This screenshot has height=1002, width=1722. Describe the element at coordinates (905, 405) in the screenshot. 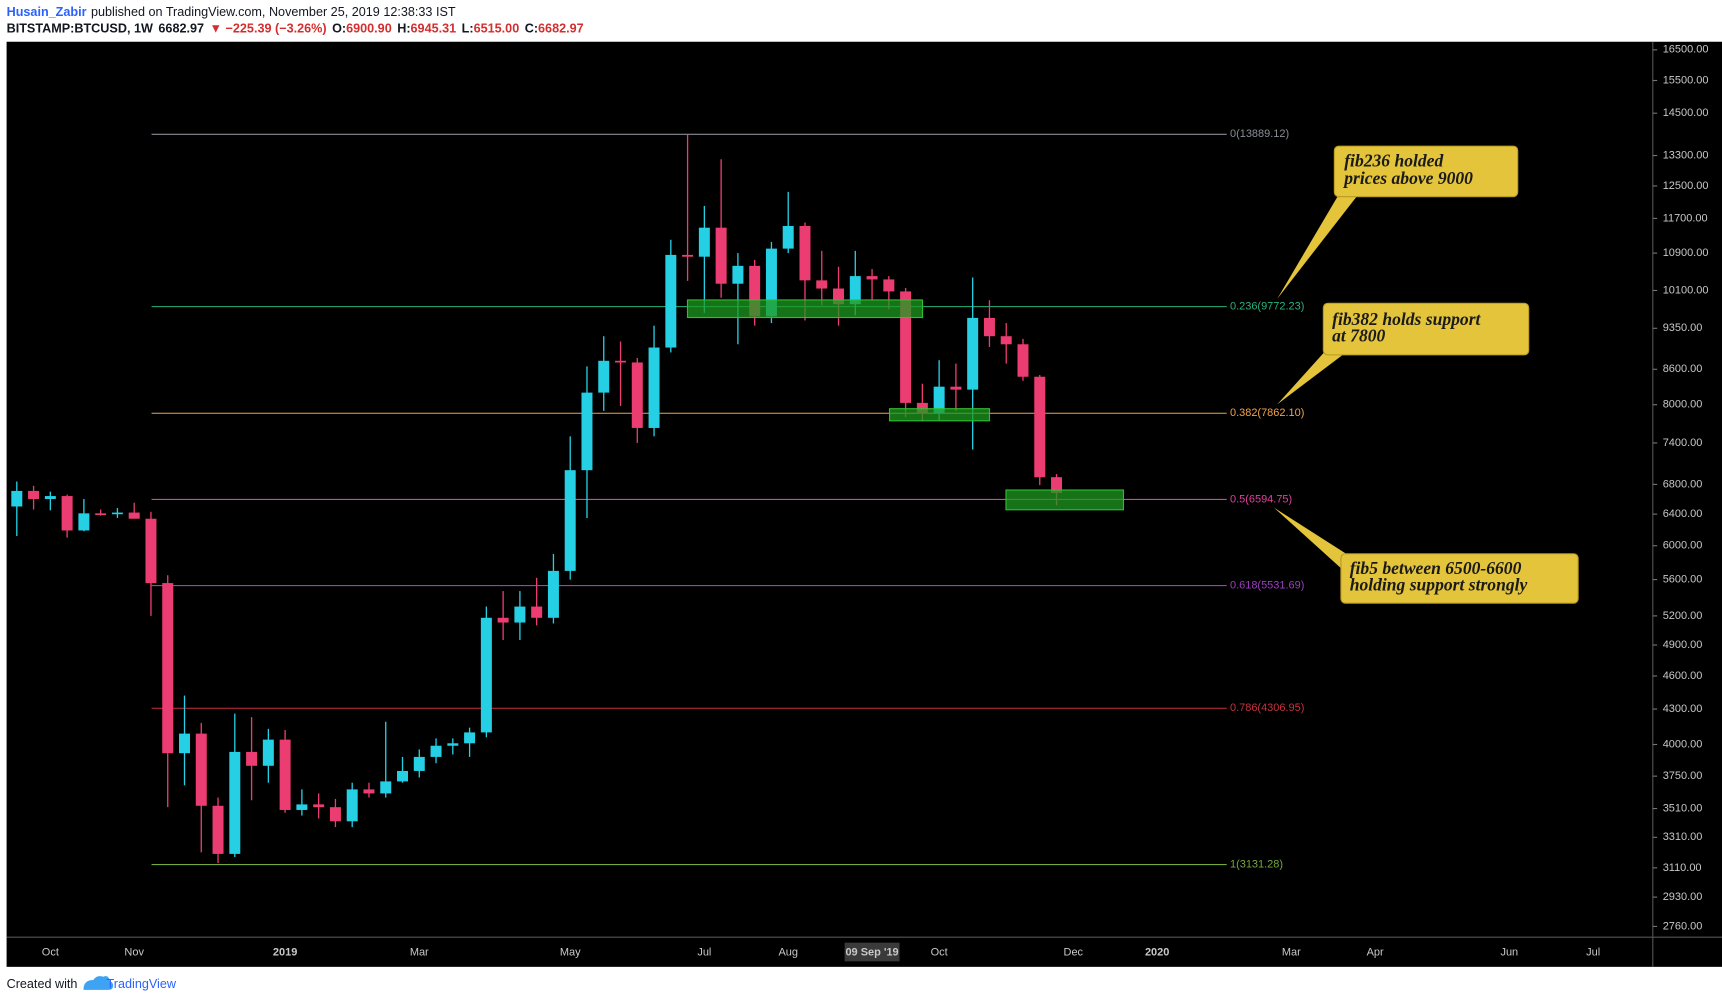

I see `support-zones` at that location.